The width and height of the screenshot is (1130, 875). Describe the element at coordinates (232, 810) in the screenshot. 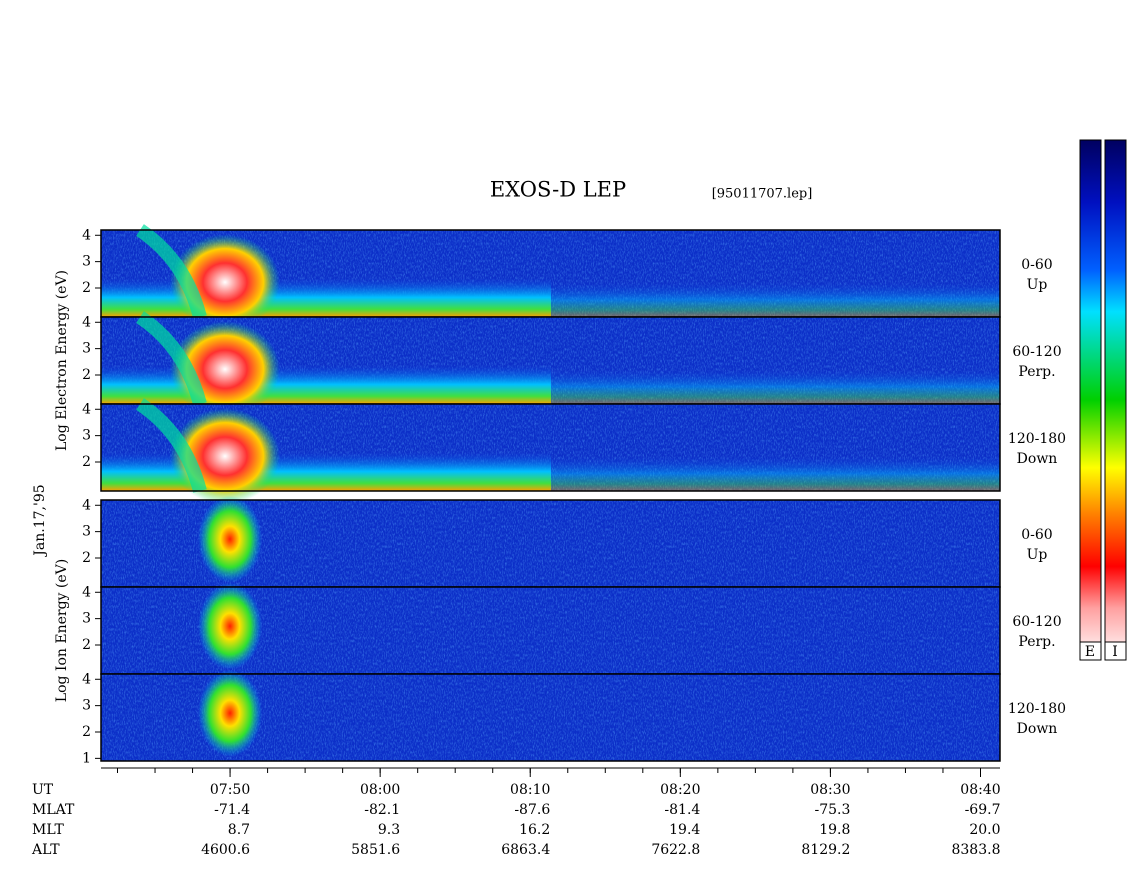

I see `ephemeris-value: -71.4` at that location.